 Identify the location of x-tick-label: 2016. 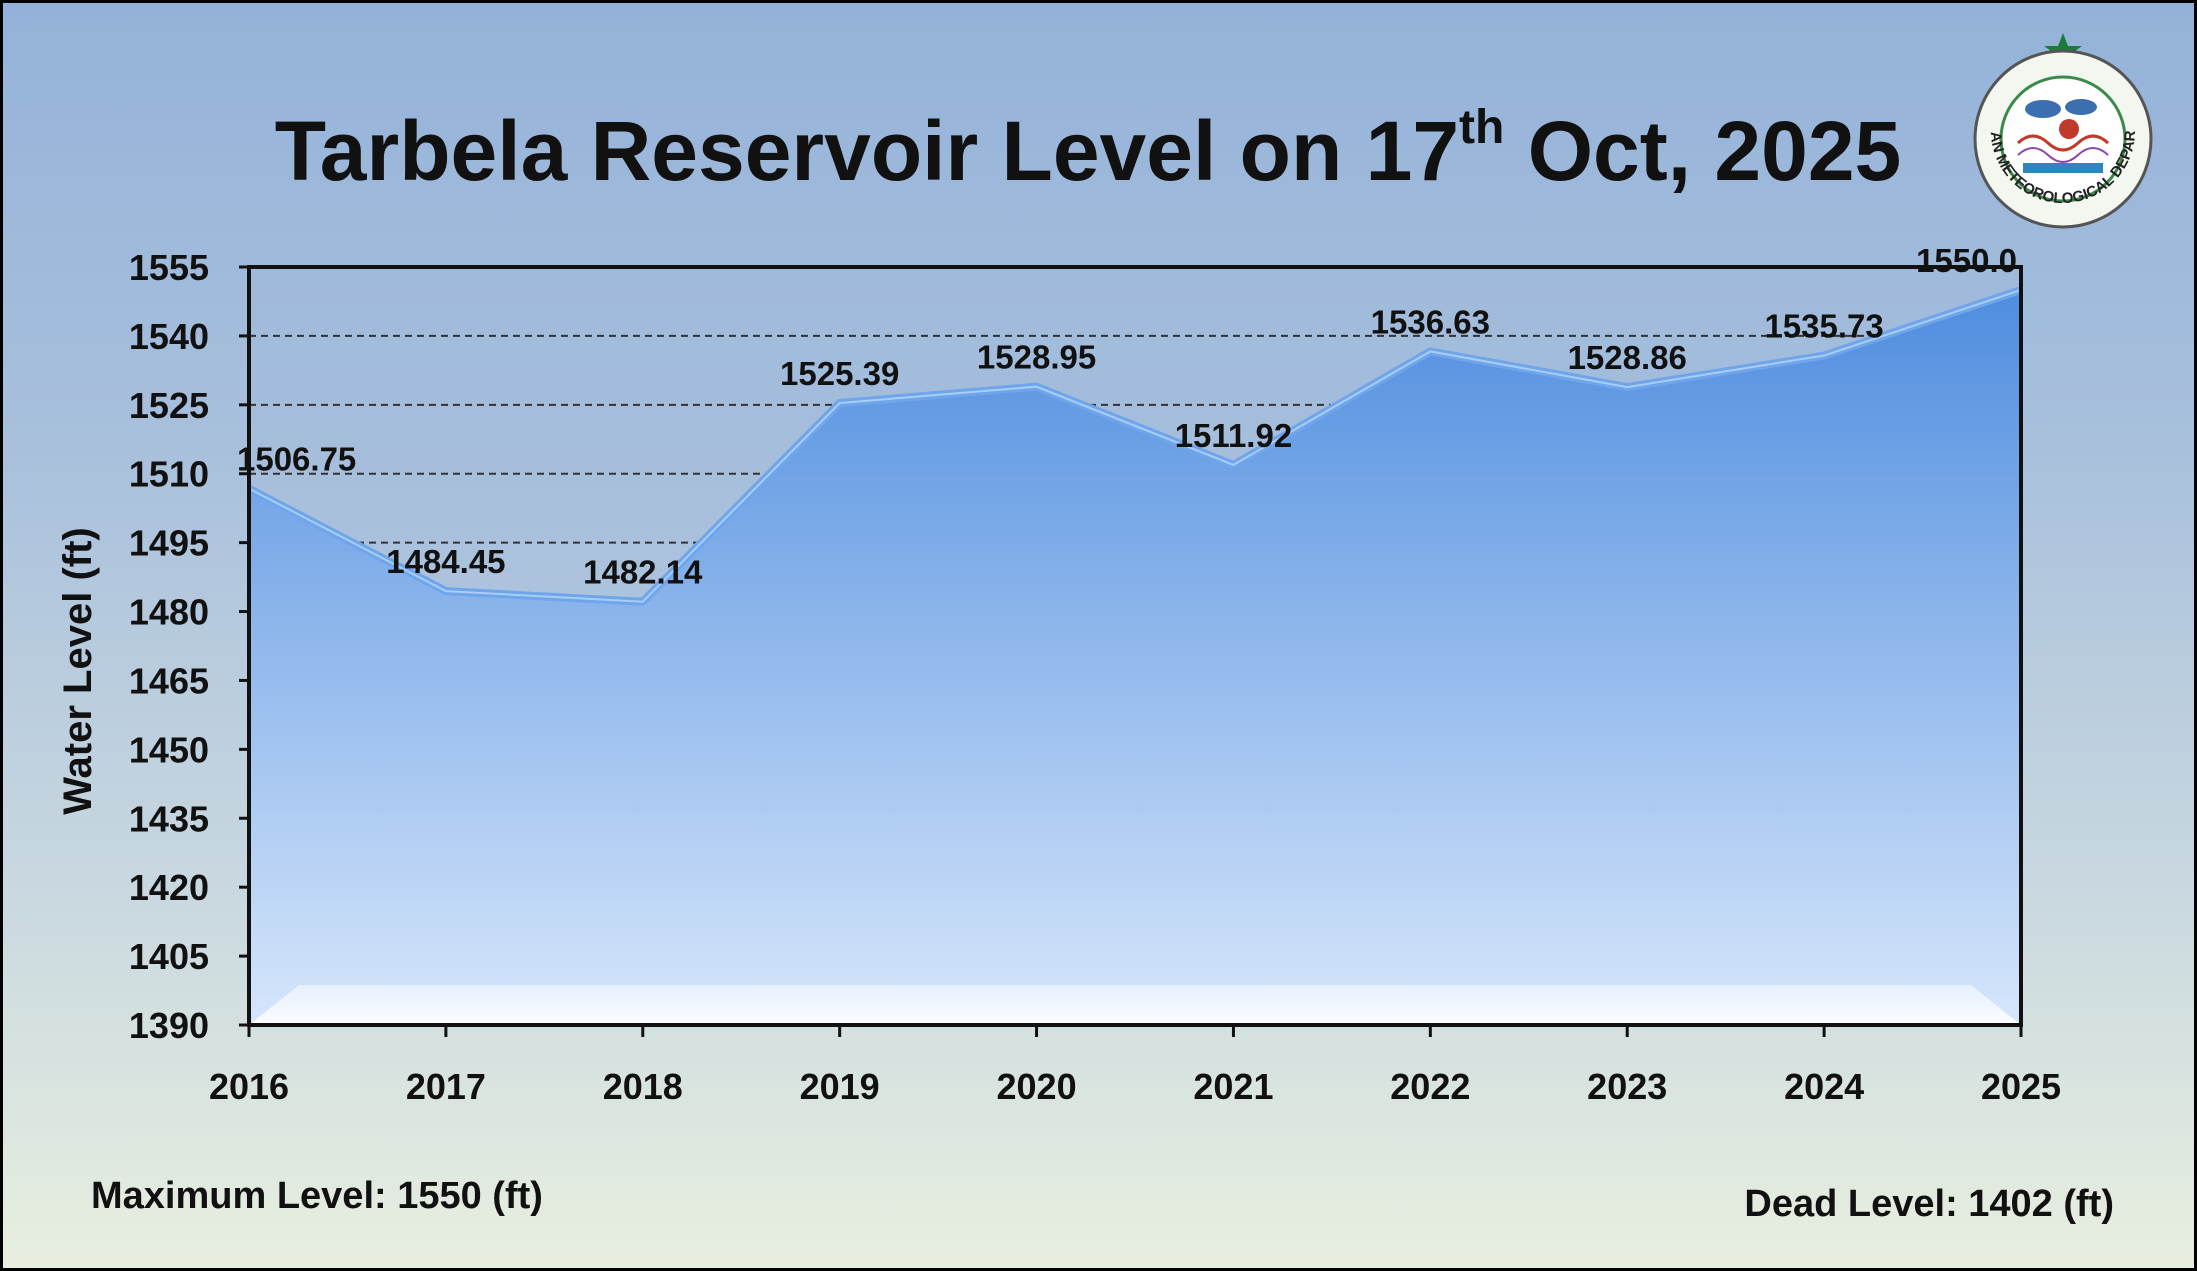
(249, 1086).